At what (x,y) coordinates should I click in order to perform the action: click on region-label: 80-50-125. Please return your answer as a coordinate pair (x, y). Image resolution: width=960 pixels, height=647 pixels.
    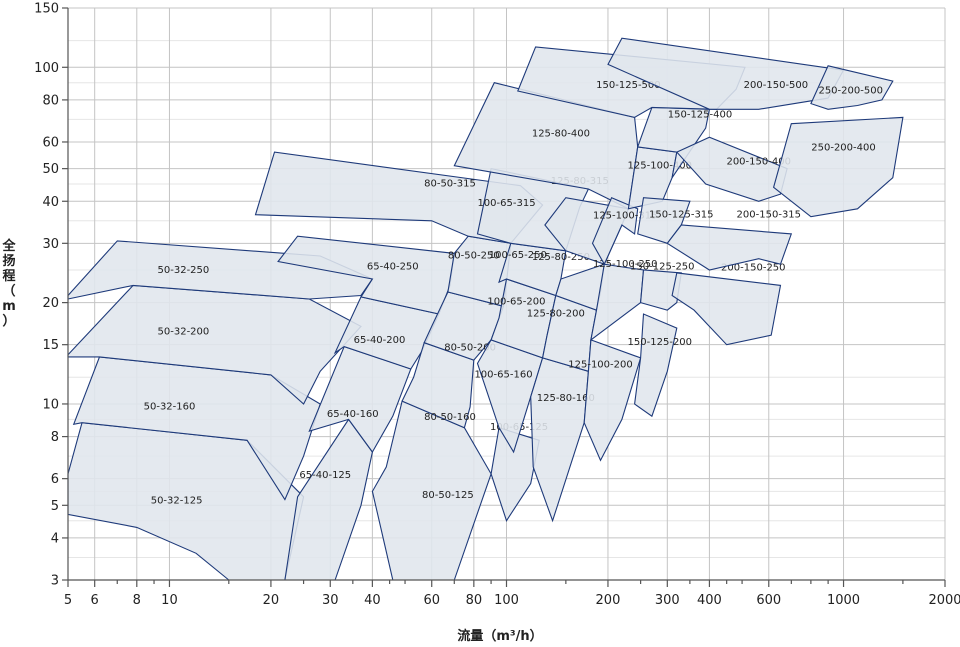
    Looking at the image, I should click on (448, 495).